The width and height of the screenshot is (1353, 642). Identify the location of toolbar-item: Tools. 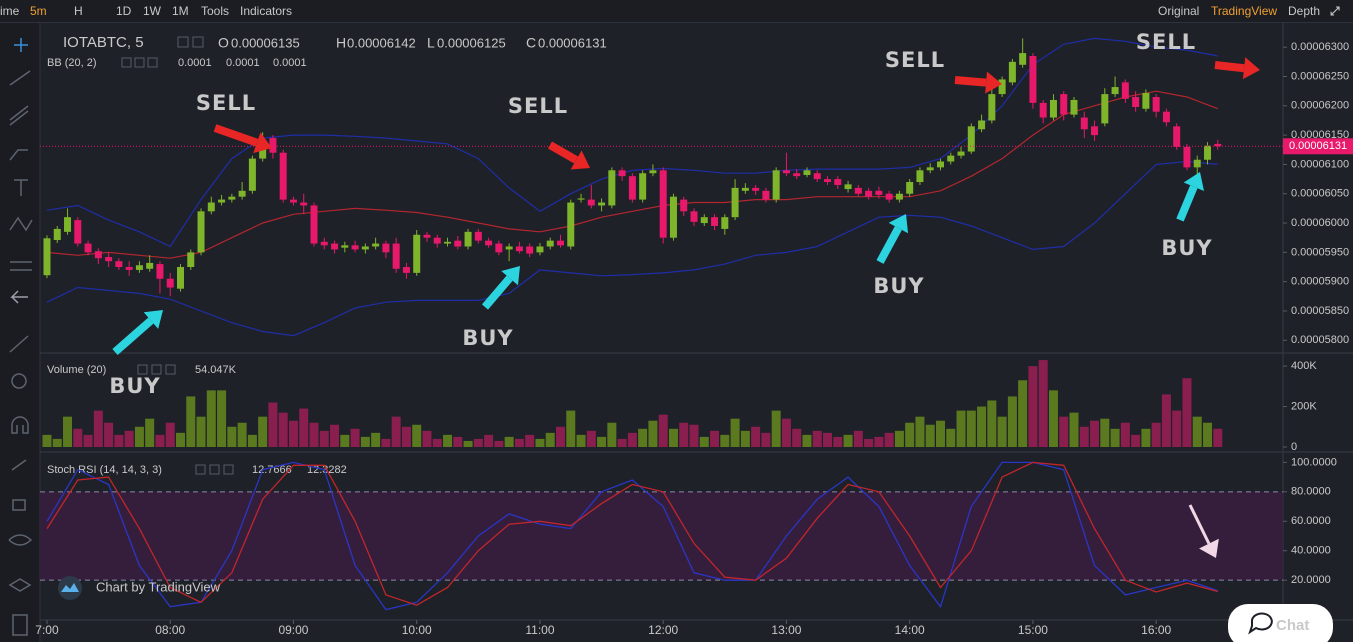
(215, 11).